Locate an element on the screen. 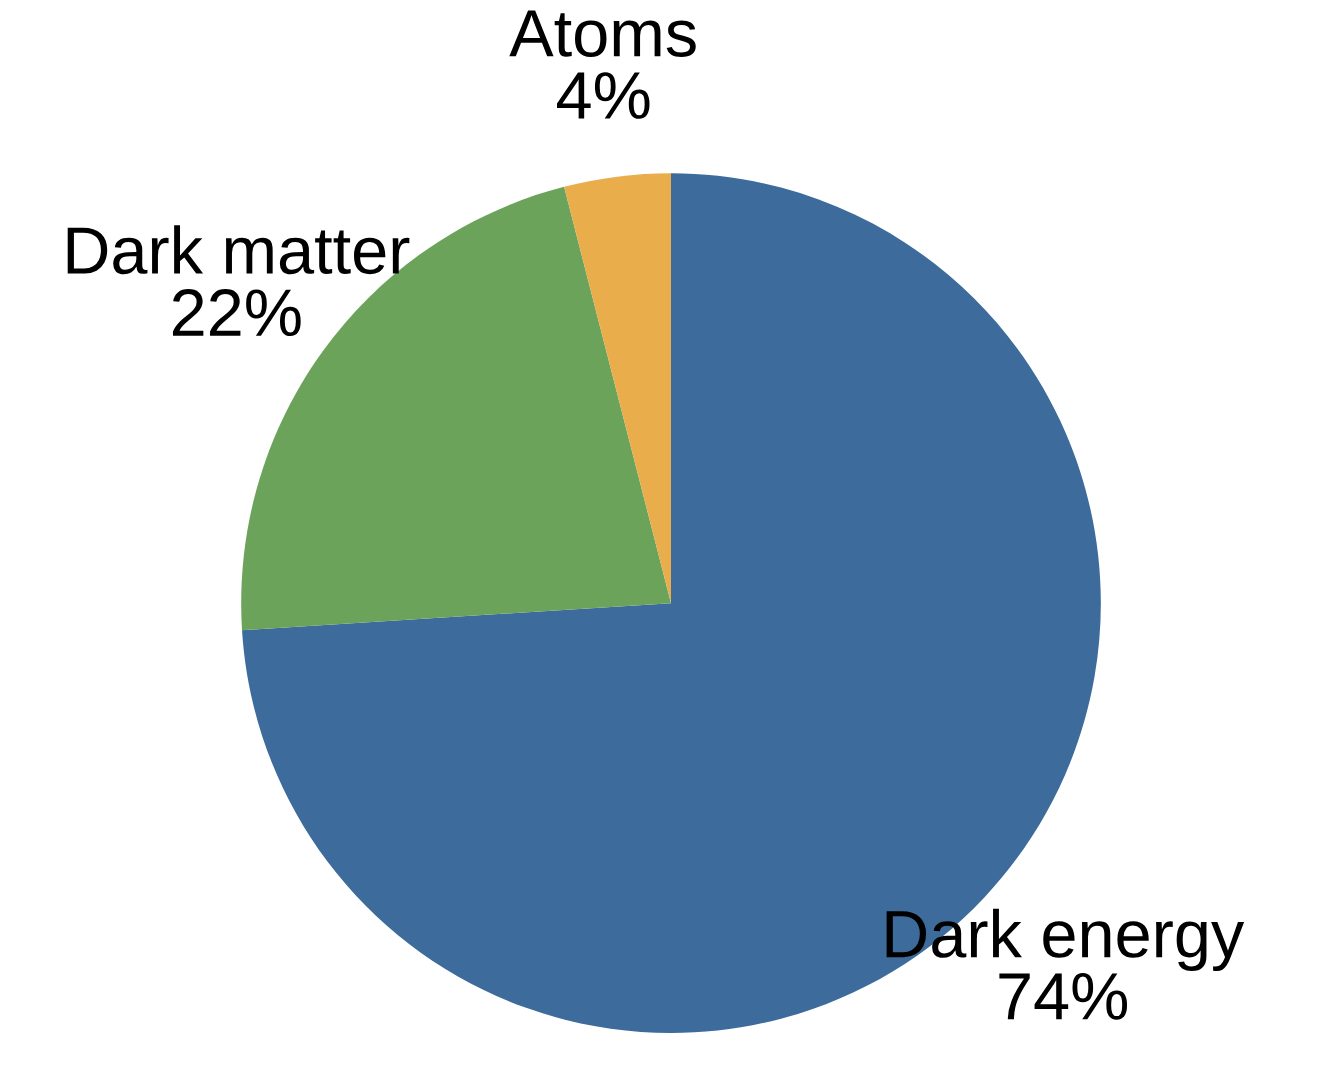 The width and height of the screenshot is (1317, 1080). slice-label: Dark matter is located at coordinates (238, 250).